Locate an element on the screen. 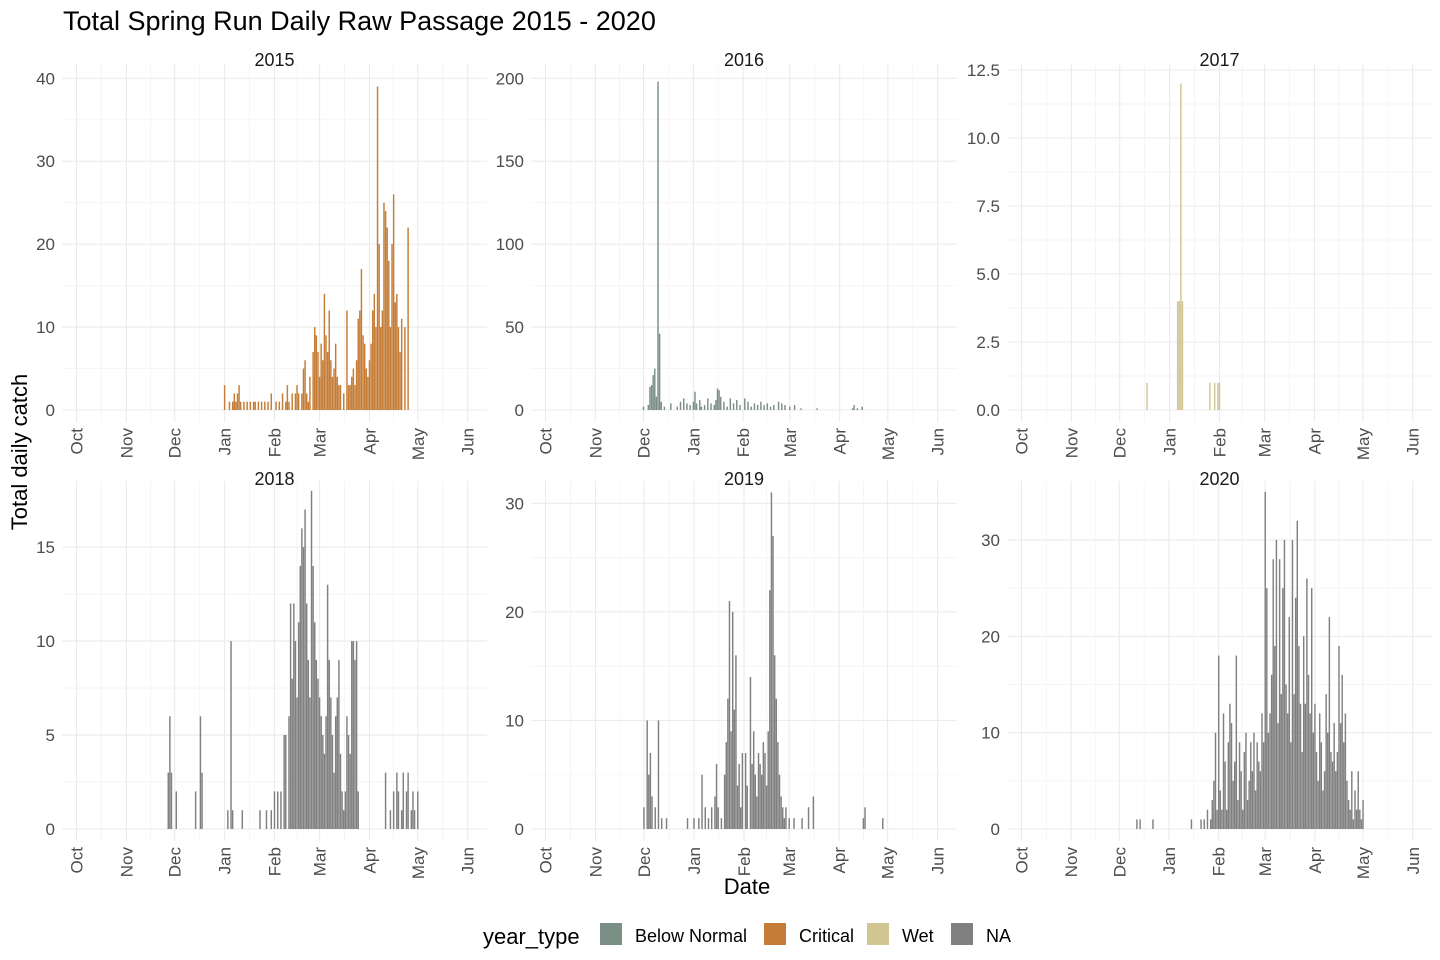 Image resolution: width=1440 pixels, height=960 pixels. y-tick-label: 0 is located at coordinates (50, 829).